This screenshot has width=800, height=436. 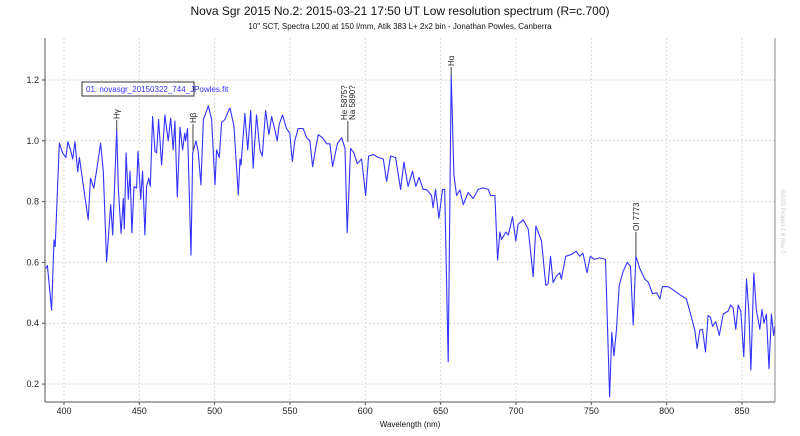 What do you see at coordinates (157, 89) in the screenshot?
I see `legend-entry: 01: novasgr_20150322_744_JPowles.fit` at bounding box center [157, 89].